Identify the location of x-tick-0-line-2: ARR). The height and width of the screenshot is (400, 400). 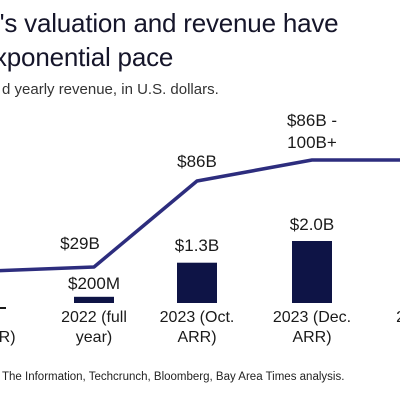
(8, 337).